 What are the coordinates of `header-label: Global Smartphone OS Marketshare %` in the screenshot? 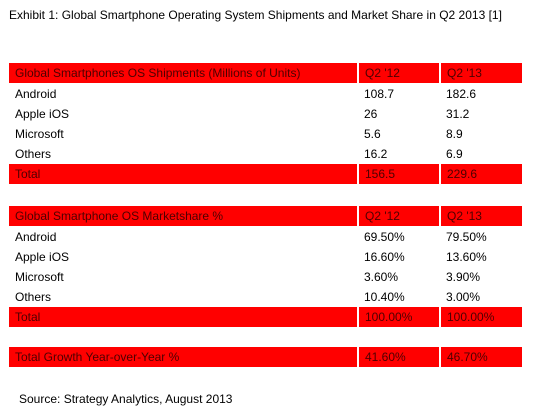 It's located at (184, 216).